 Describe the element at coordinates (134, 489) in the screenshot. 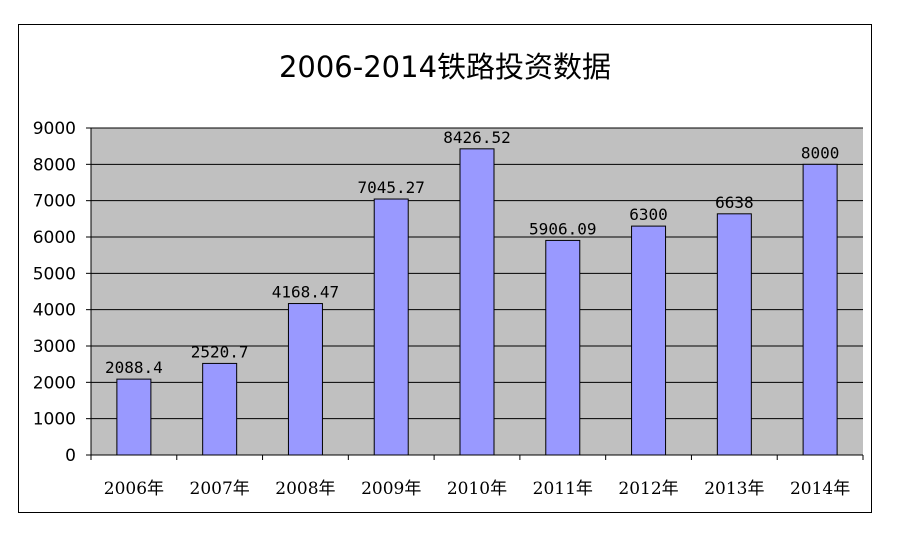

I see `x-tick-label: 2006年` at that location.